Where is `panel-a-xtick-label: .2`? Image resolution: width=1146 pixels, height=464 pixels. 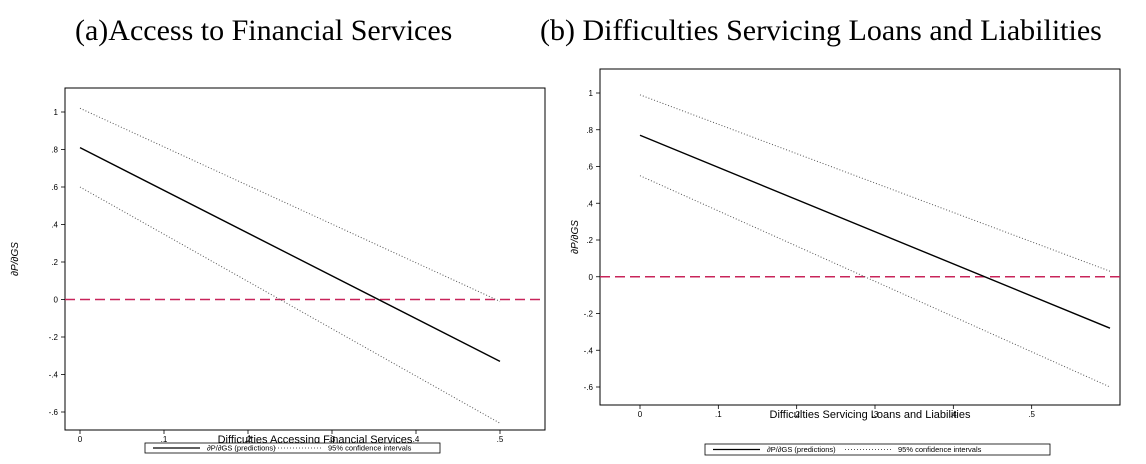
panel-a-xtick-label: .2 is located at coordinates (248, 439).